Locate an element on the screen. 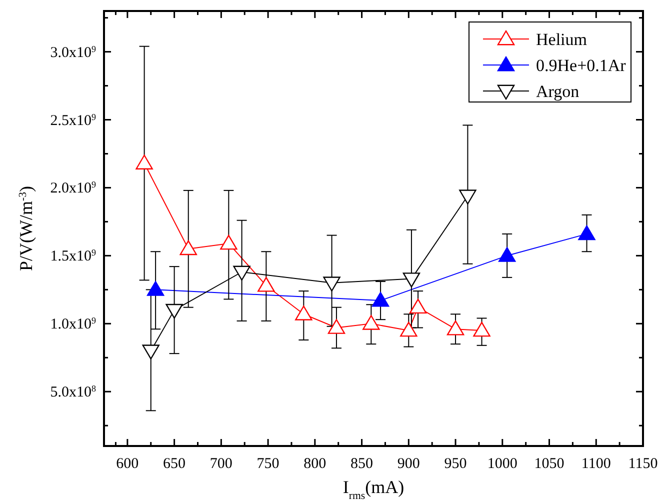  x-tick-label: 650 is located at coordinates (174, 464).